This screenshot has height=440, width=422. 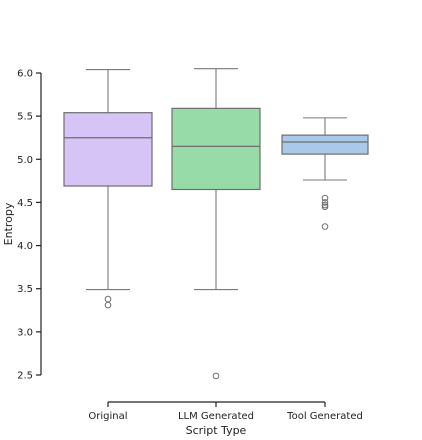 I want to click on x-axis: Original LLM Generated Tool Generated, so click(x=225, y=411).